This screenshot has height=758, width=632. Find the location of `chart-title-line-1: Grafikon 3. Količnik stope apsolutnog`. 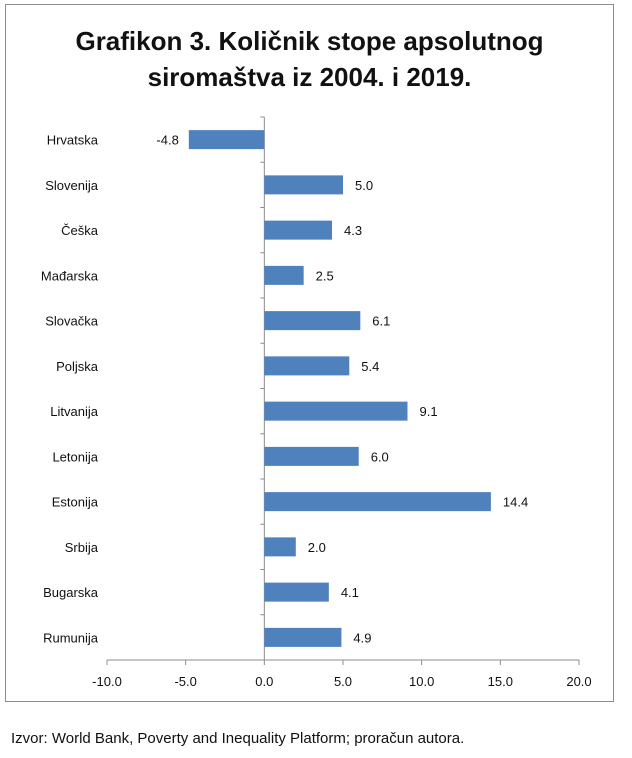

chart-title-line-1: Grafikon 3. Količnik stope apsolutnog is located at coordinates (309, 41).